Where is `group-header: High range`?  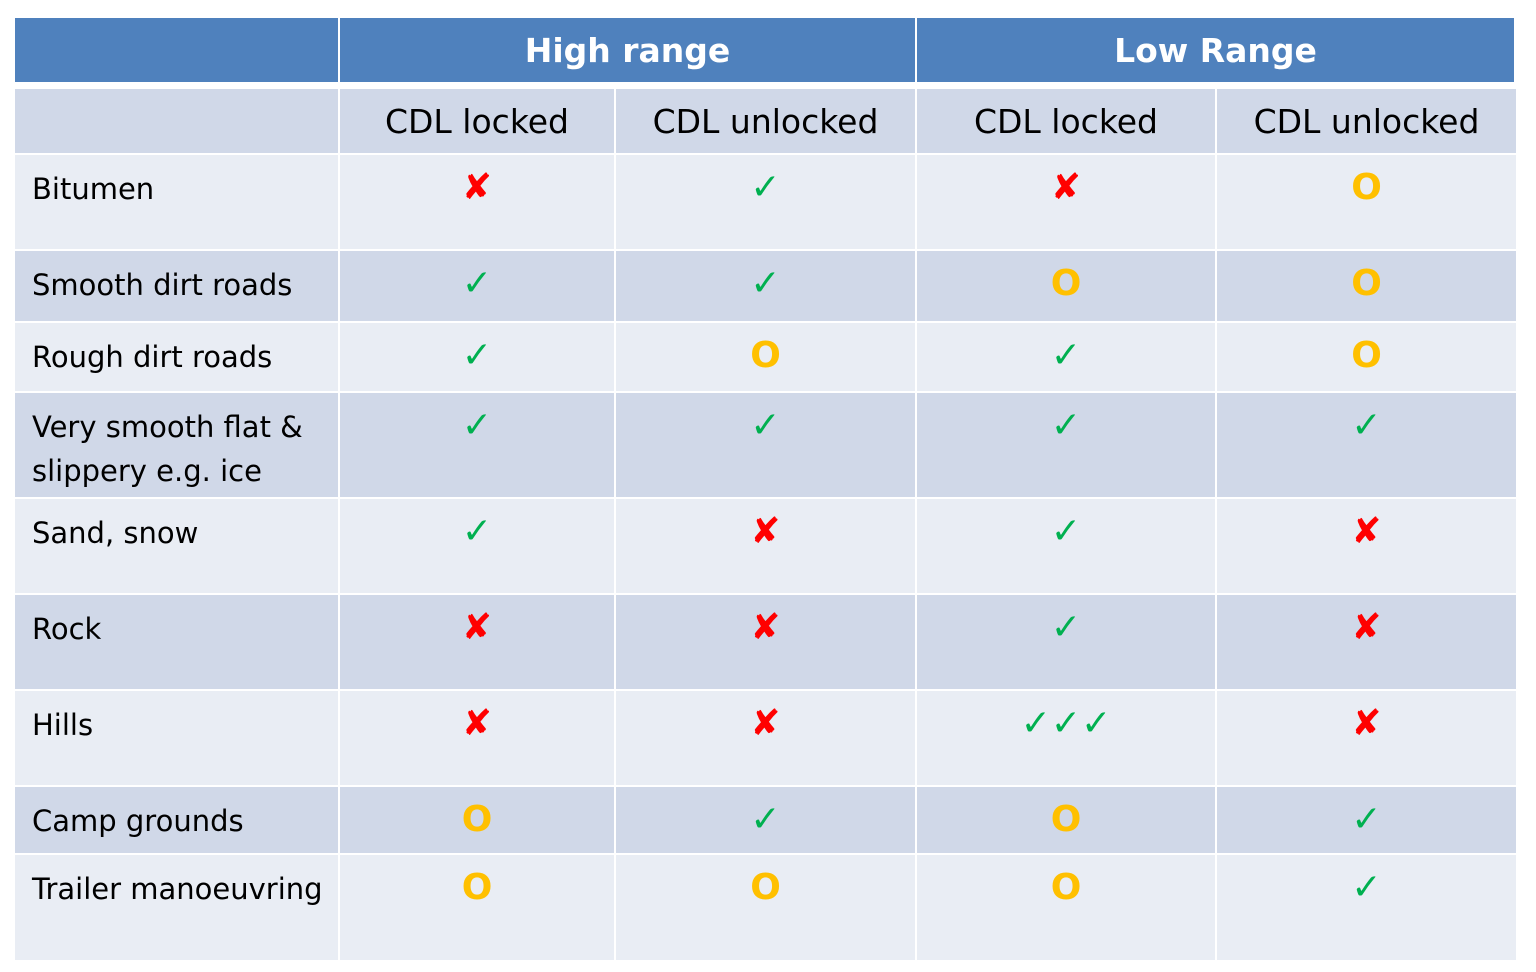
group-header: High range is located at coordinates (627, 50).